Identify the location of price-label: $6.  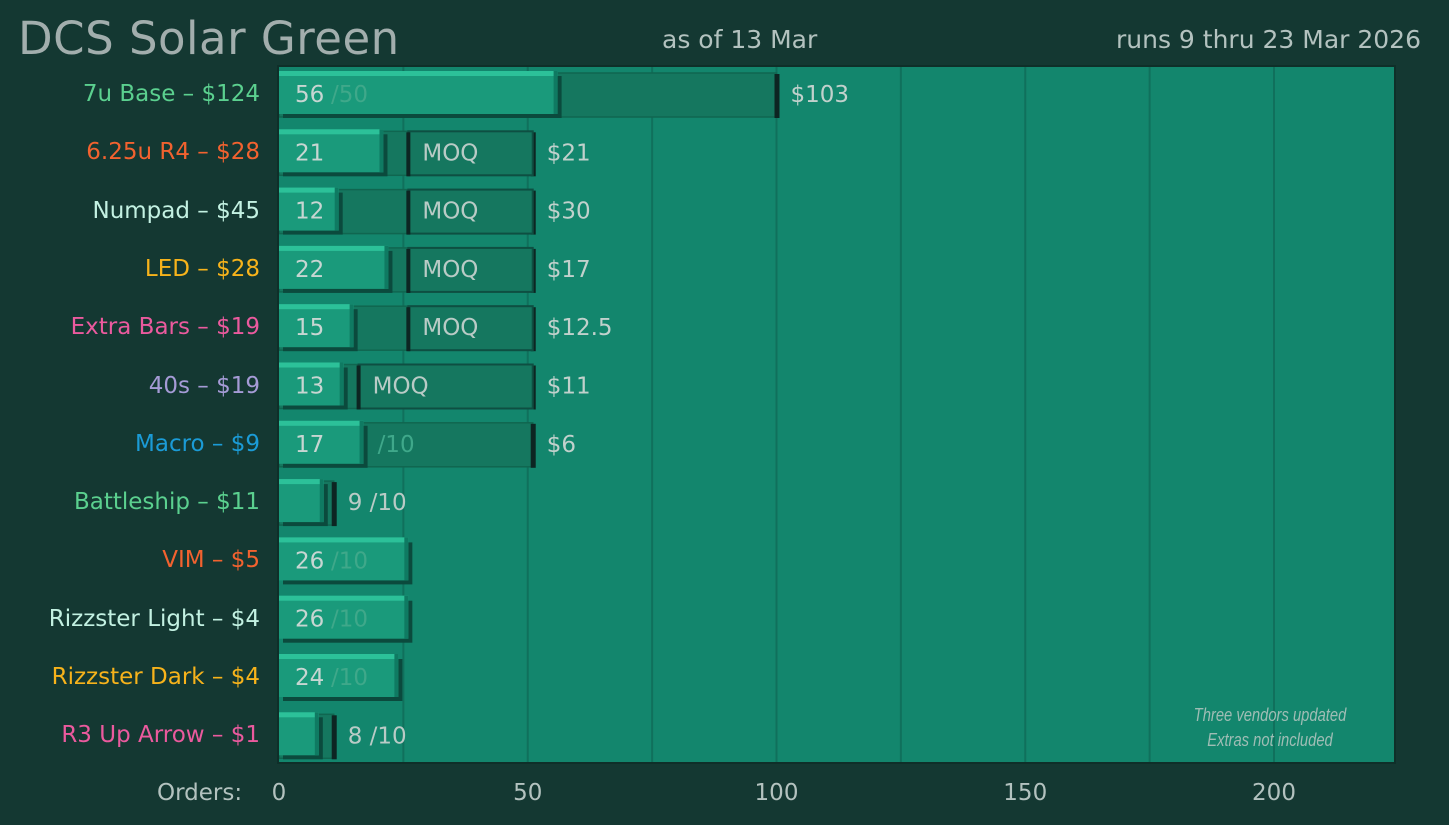
(561, 445).